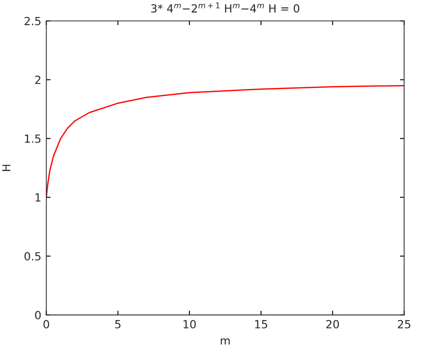 Image resolution: width=421 pixels, height=348 pixels. I want to click on y-tick-label: 2, so click(37, 80).